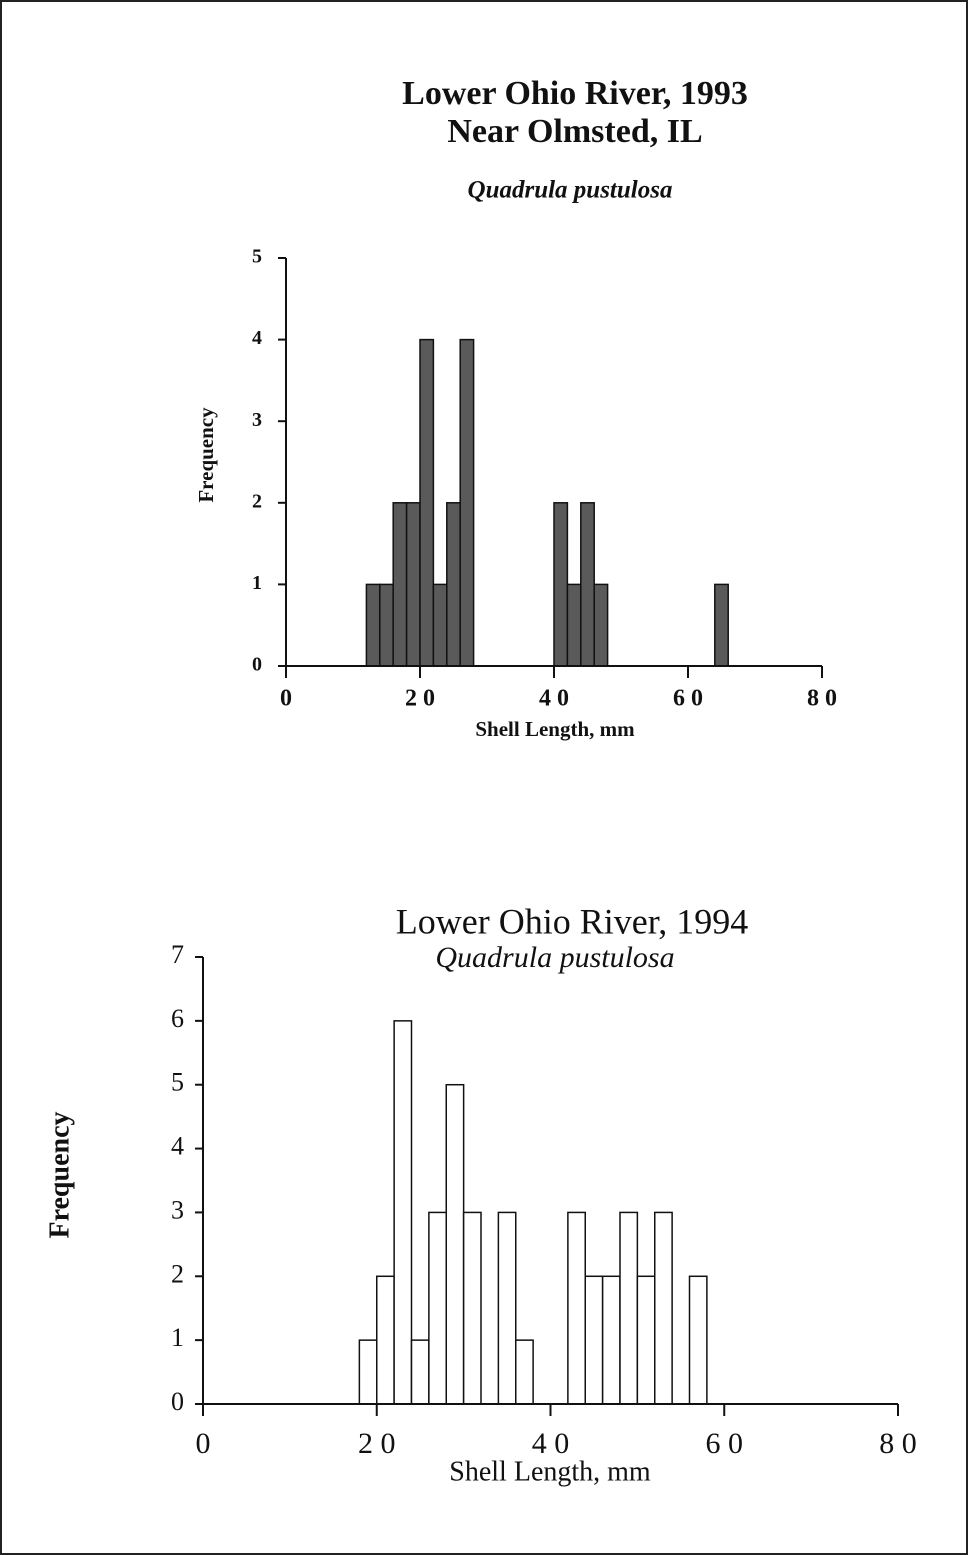  I want to click on chart-title: Lower Ohio River, 1993, so click(575, 93).